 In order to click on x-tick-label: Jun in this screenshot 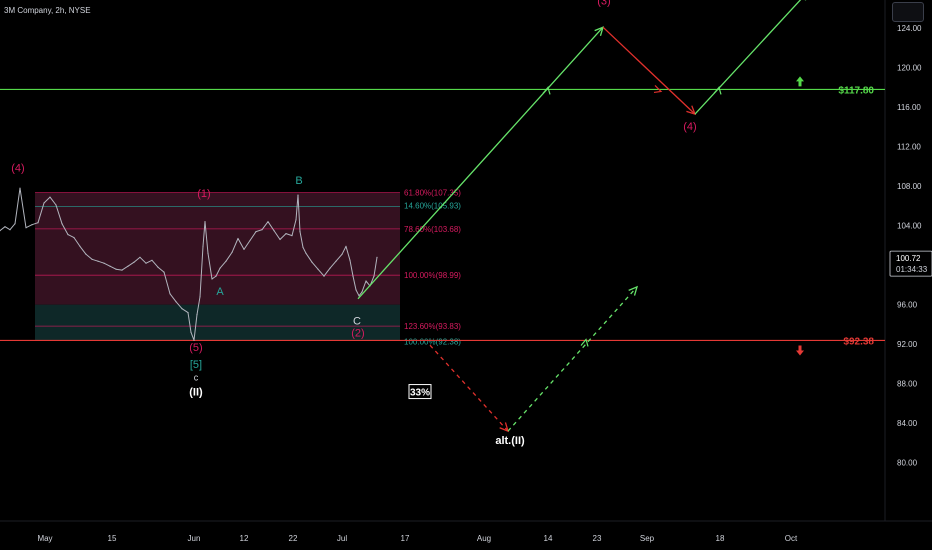, I will do `click(194, 538)`.